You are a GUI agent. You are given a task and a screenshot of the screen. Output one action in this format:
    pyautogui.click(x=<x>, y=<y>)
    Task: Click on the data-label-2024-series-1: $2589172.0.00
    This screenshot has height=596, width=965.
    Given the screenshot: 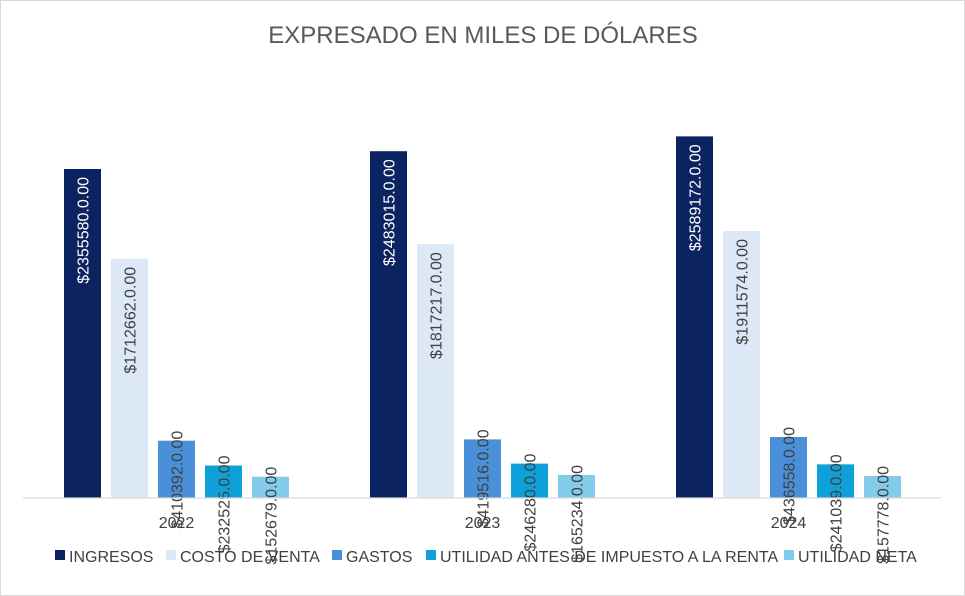 What is the action you would take?
    pyautogui.click(x=696, y=197)
    